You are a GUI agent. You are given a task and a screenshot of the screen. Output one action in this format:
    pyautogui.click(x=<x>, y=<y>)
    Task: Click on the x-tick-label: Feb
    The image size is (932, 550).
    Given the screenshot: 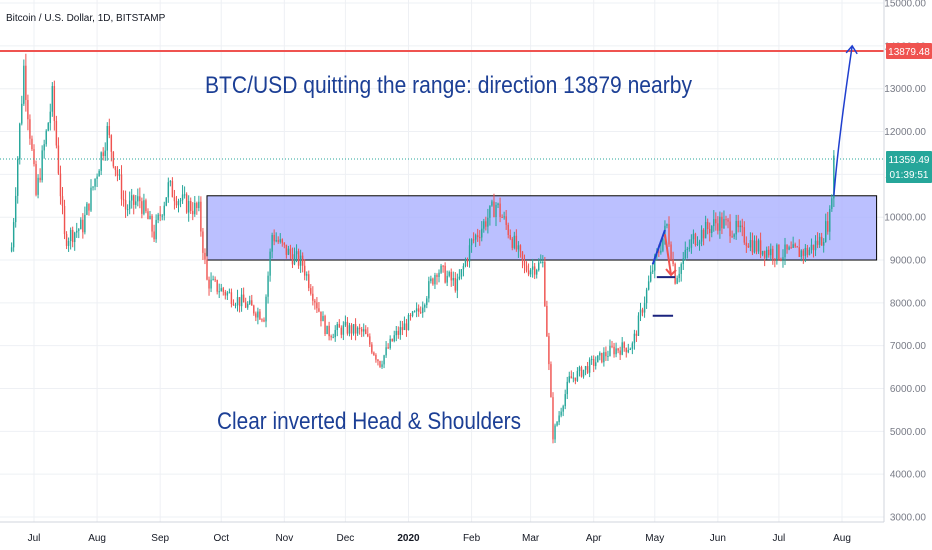 What is the action you would take?
    pyautogui.click(x=472, y=538)
    